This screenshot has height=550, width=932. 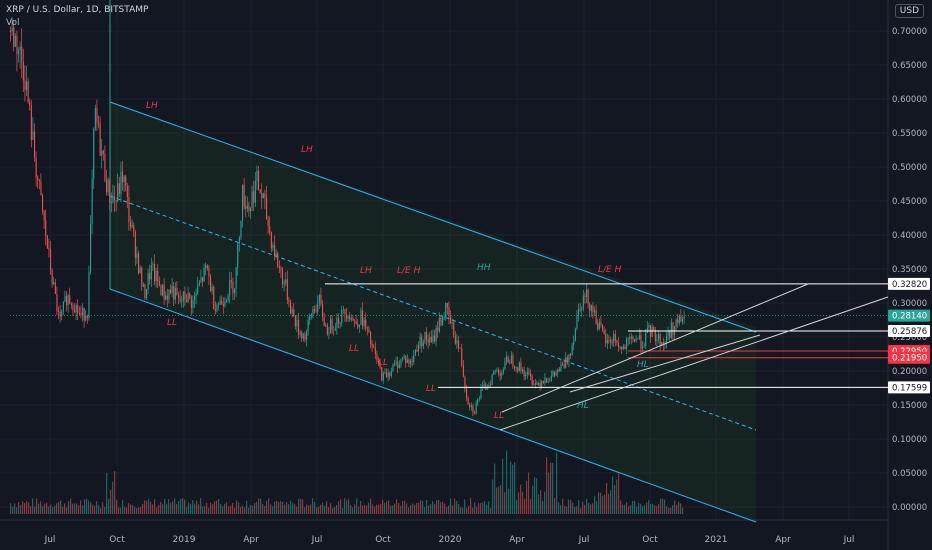 I want to click on pattern-label: LH, so click(x=307, y=150).